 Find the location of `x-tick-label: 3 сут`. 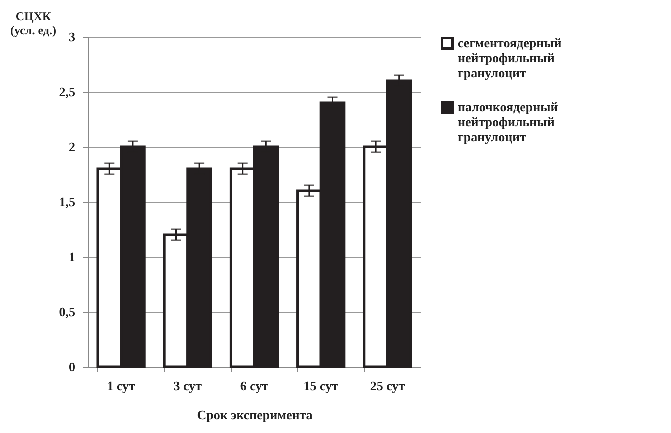

x-tick-label: 3 сут is located at coordinates (188, 386).